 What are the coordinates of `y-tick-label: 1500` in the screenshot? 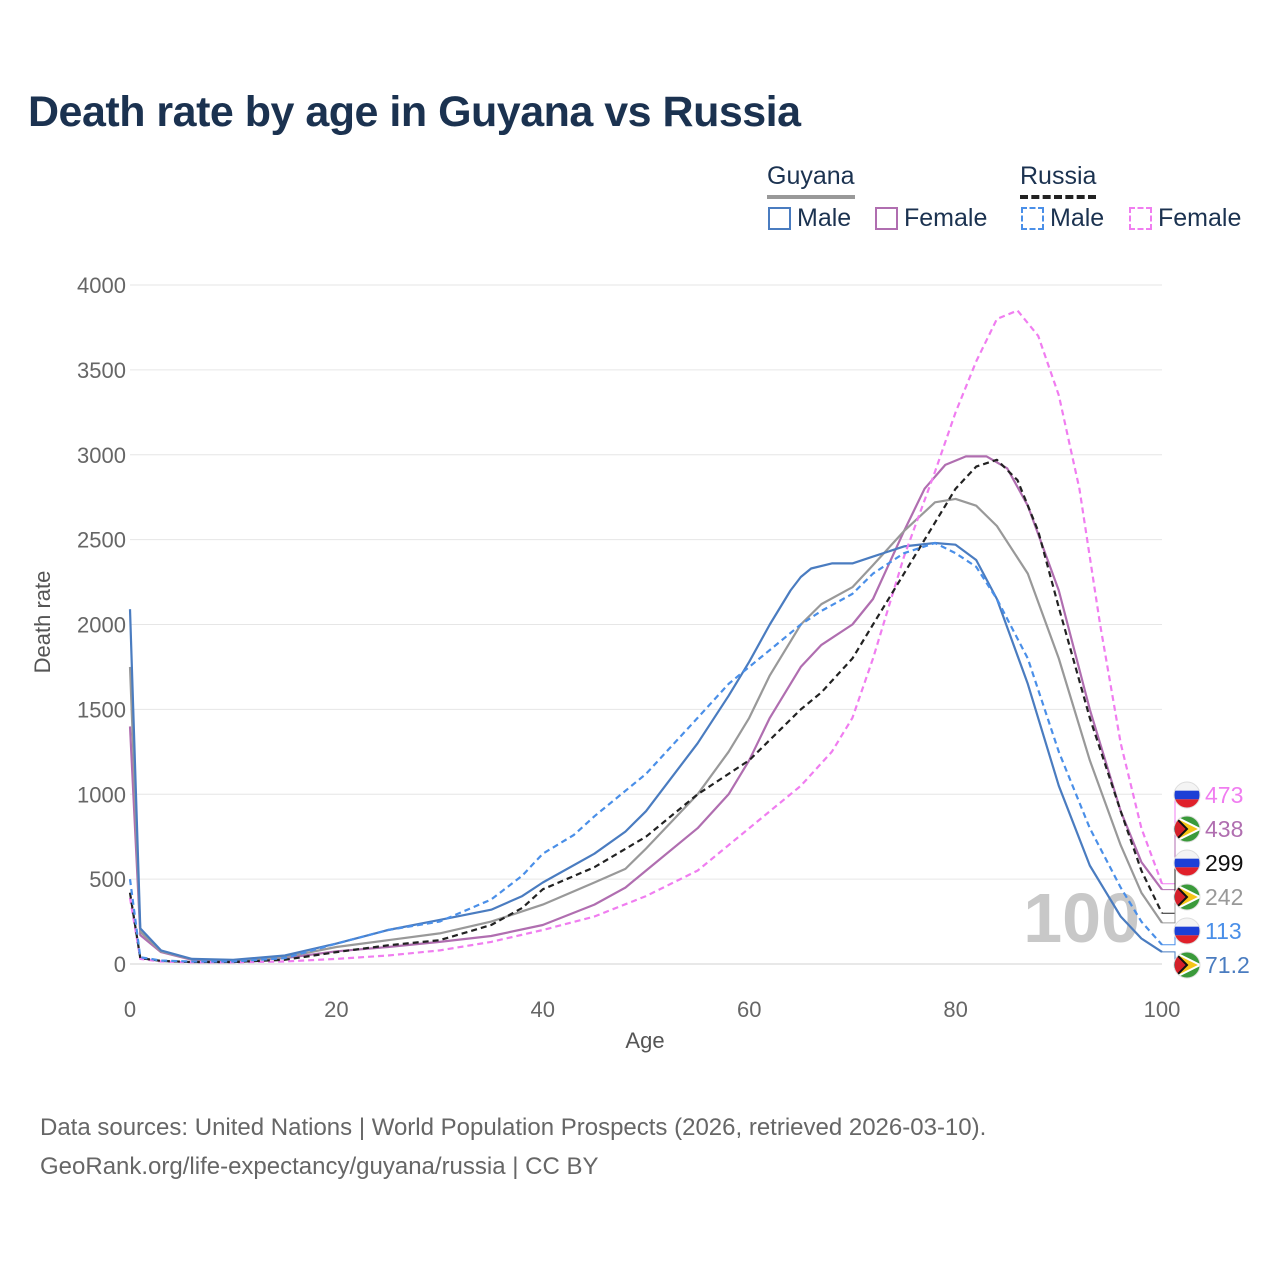 It's located at (101, 709).